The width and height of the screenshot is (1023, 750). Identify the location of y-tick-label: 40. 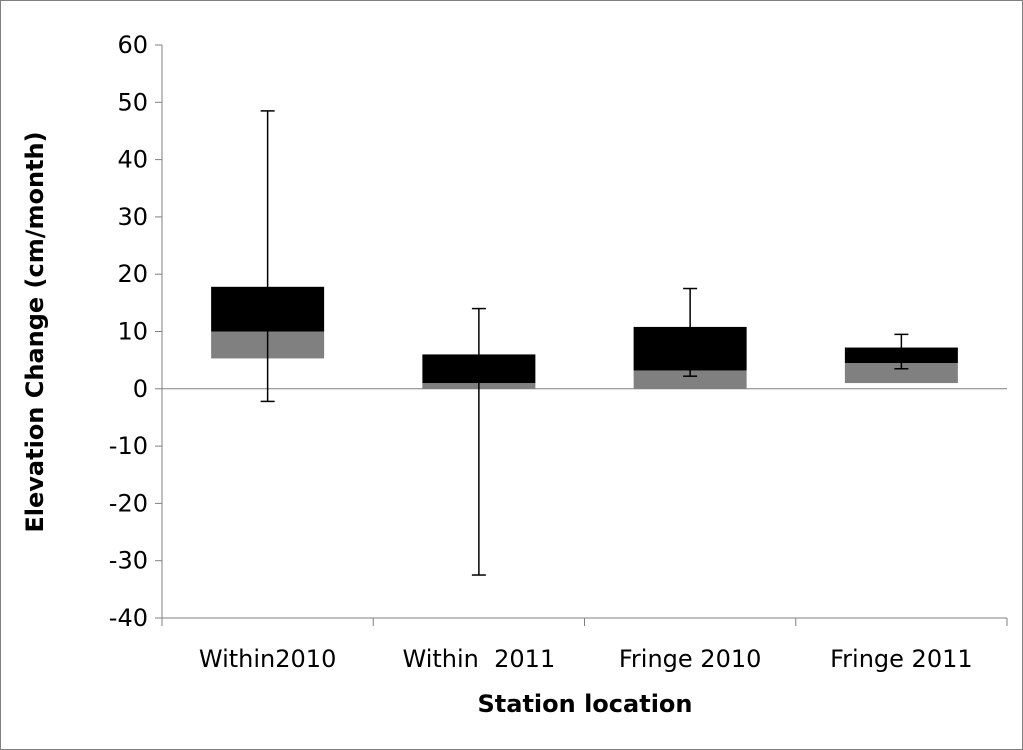
(132, 160).